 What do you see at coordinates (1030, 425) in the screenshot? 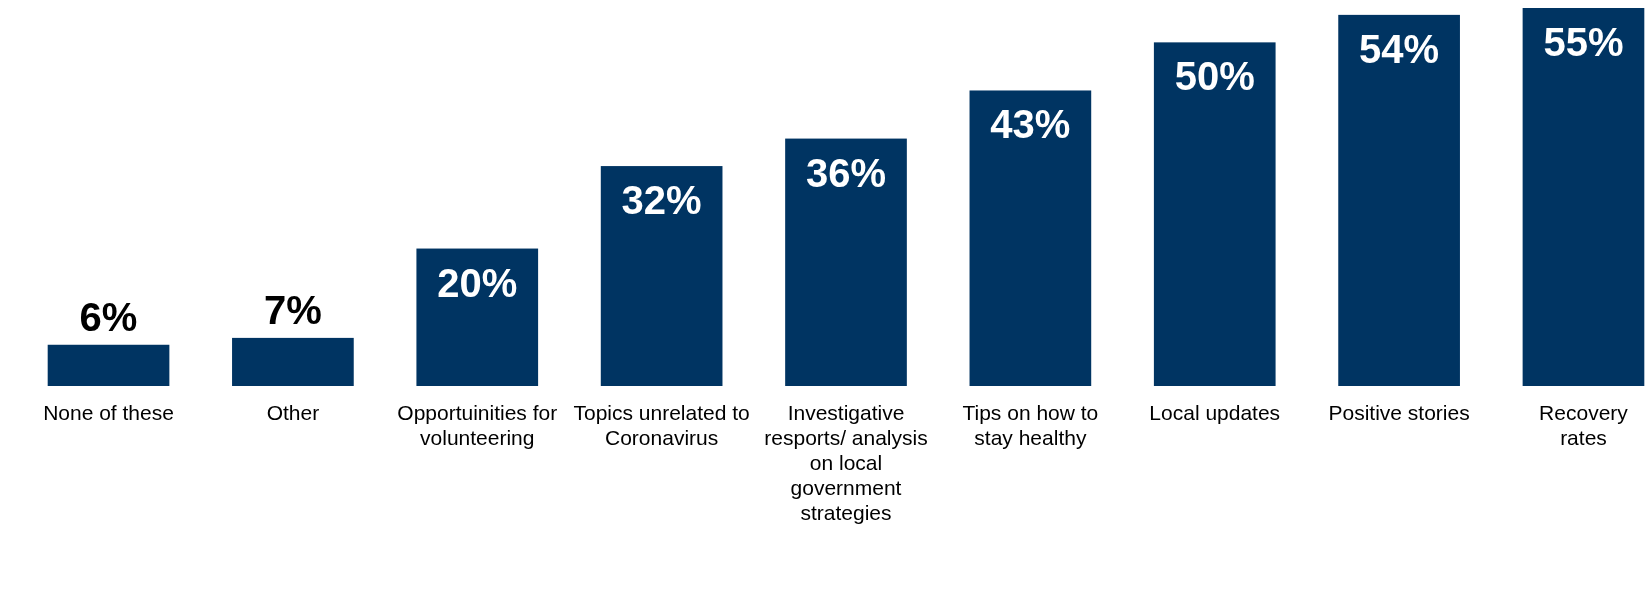
I see `x-tick-label: Tips on how to stay healthy` at bounding box center [1030, 425].